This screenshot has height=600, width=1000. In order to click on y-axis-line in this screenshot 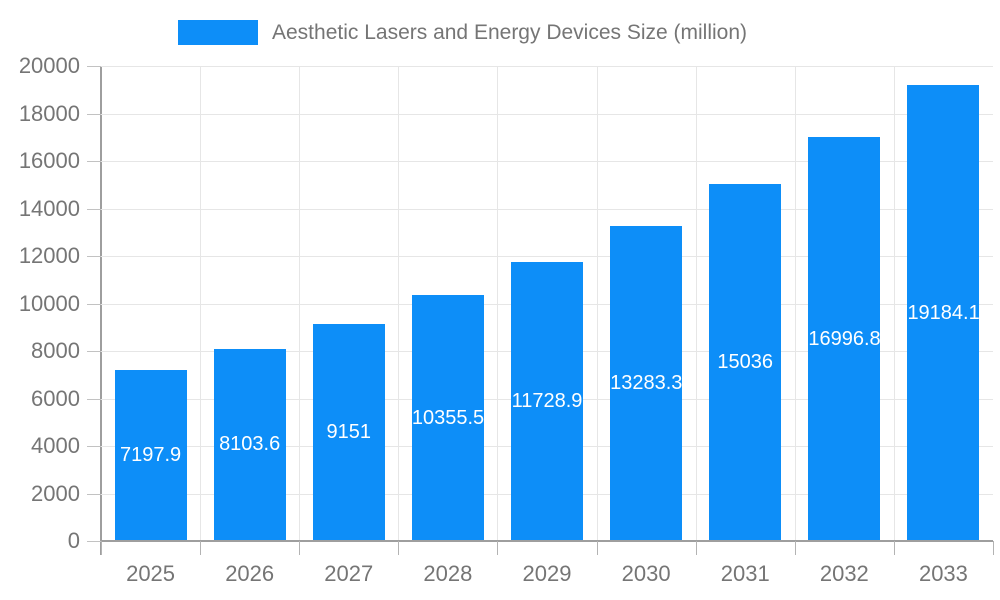, I will do `click(101, 310)`.